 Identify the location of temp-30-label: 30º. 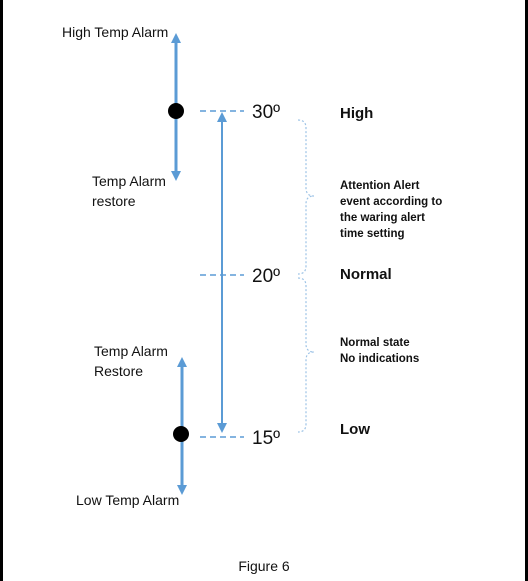
(266, 112).